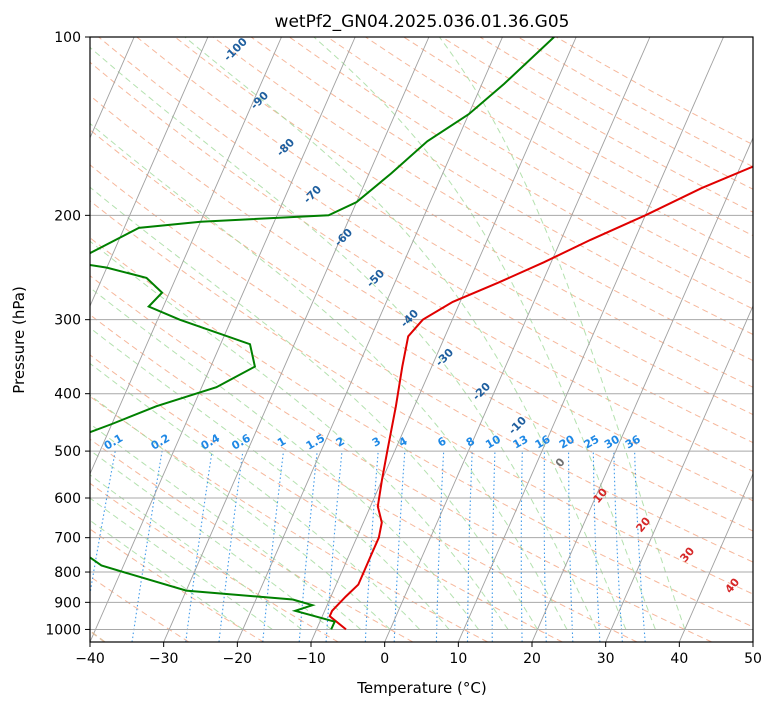 This screenshot has height=712, width=775. I want to click on x-tick-label: 20, so click(532, 659).